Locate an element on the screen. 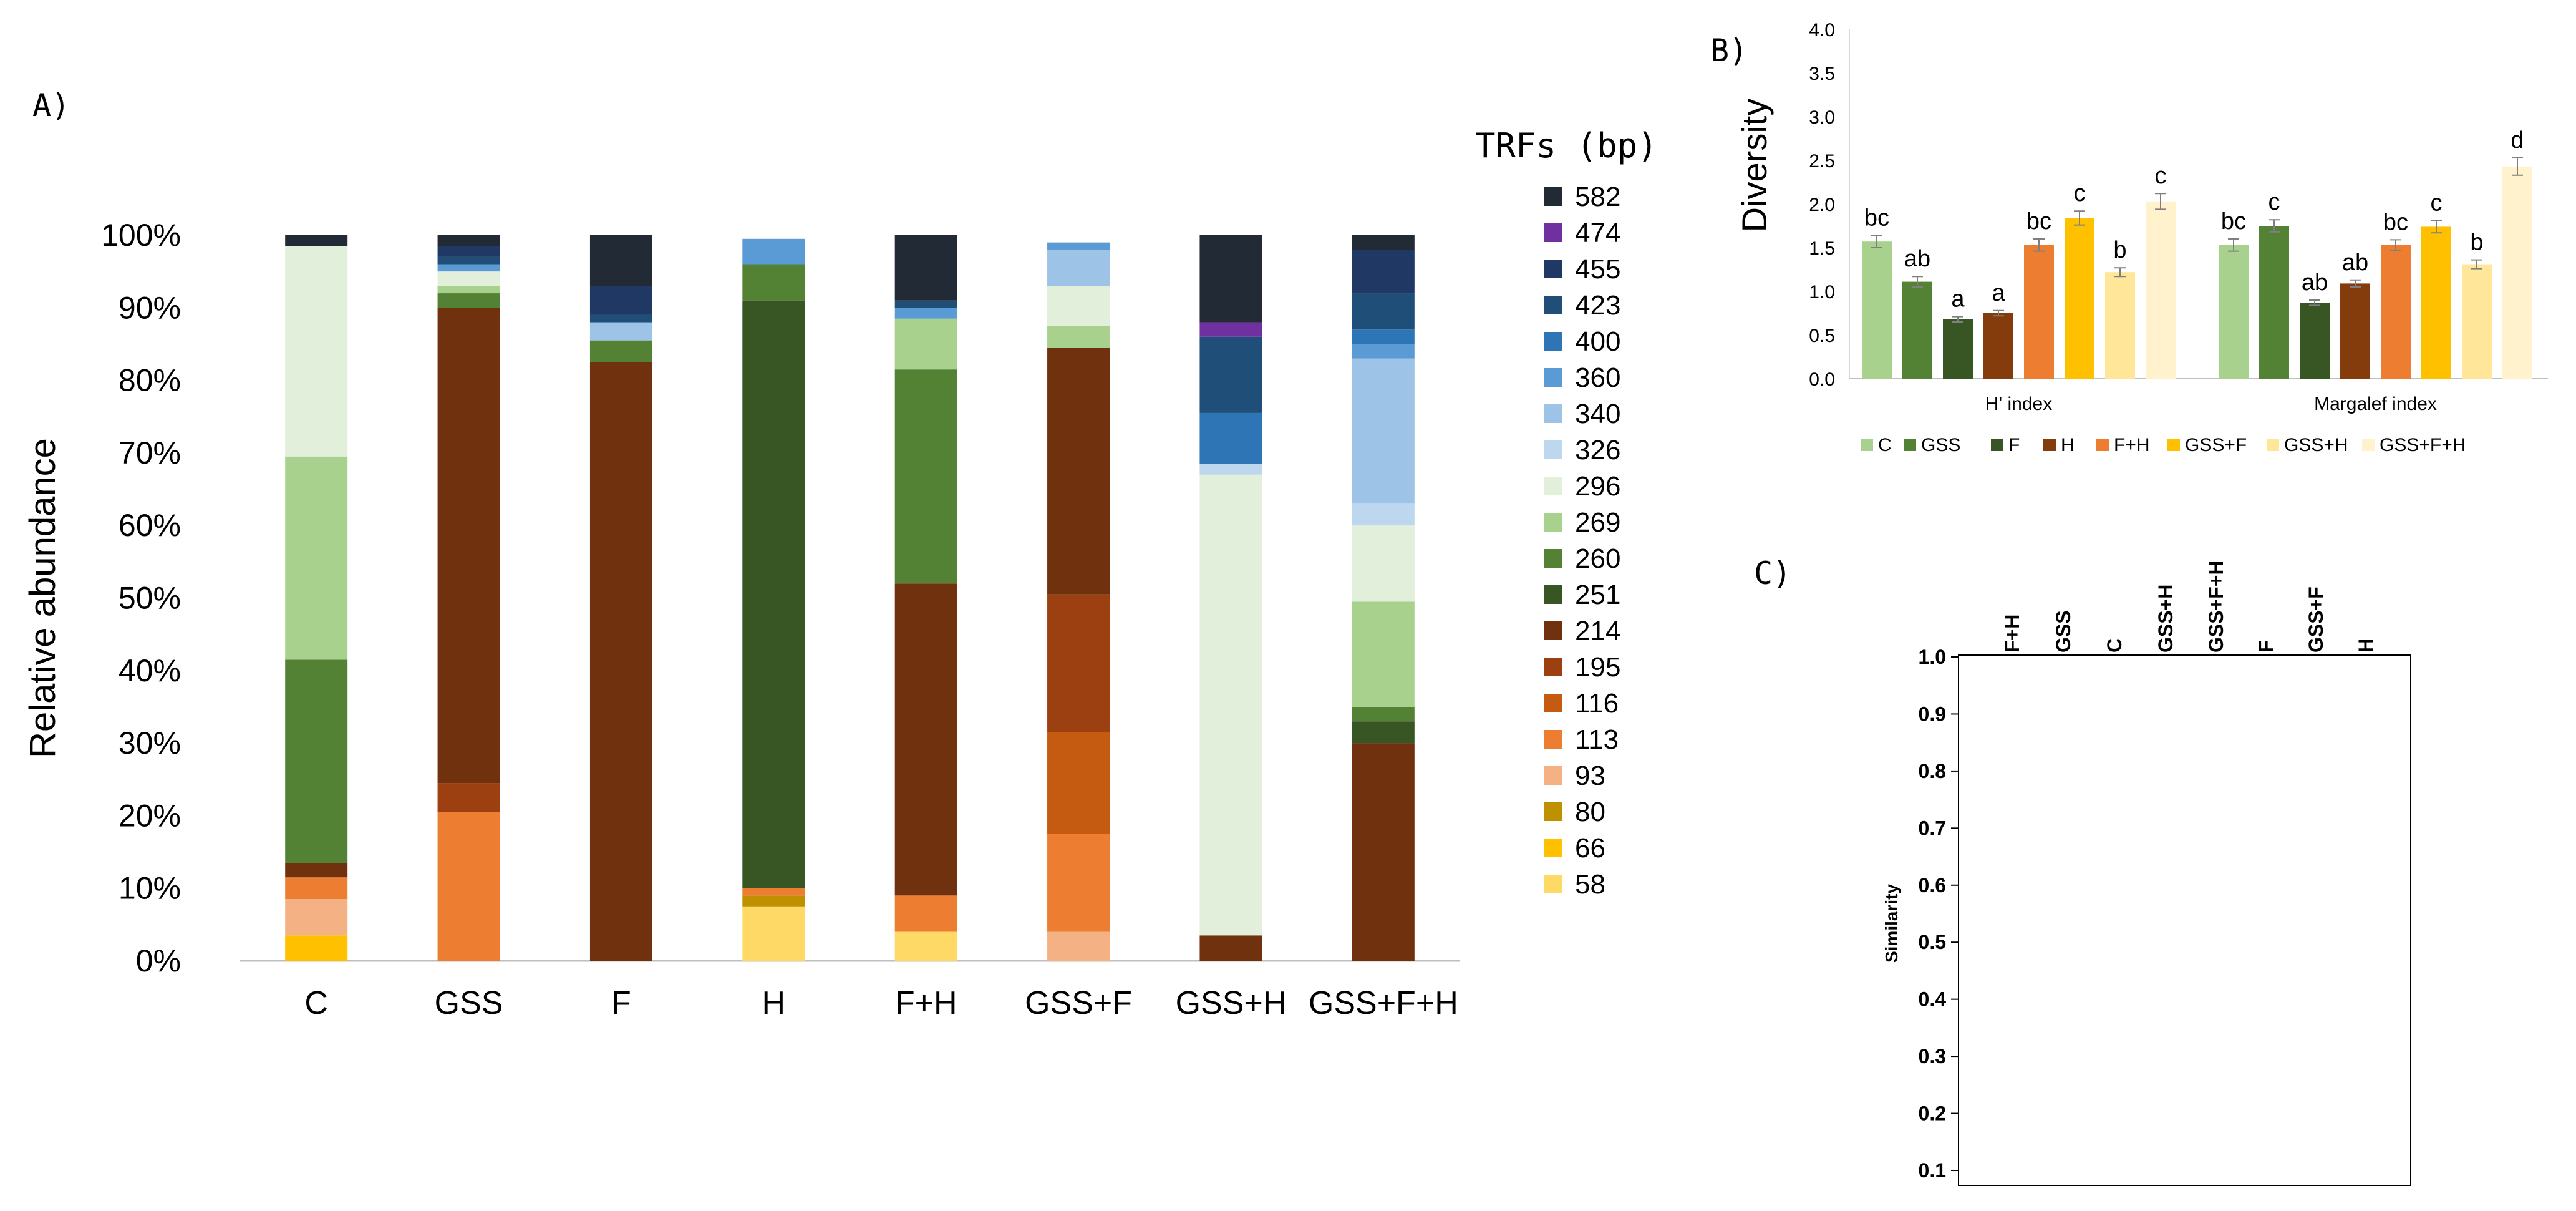 Image resolution: width=2576 pixels, height=1211 pixels. significance-letter: bc is located at coordinates (2395, 222).